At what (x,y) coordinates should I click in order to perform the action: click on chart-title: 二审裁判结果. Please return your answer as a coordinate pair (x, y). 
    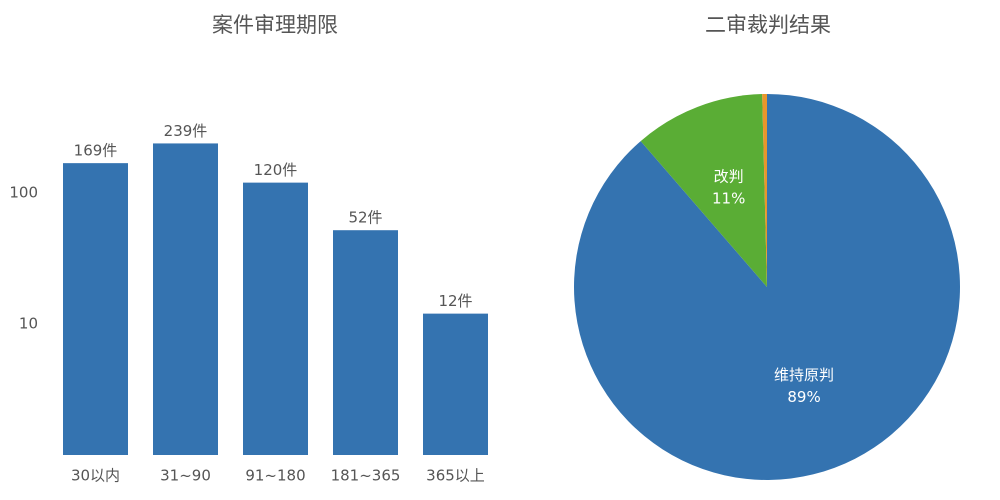
    Looking at the image, I should click on (768, 25).